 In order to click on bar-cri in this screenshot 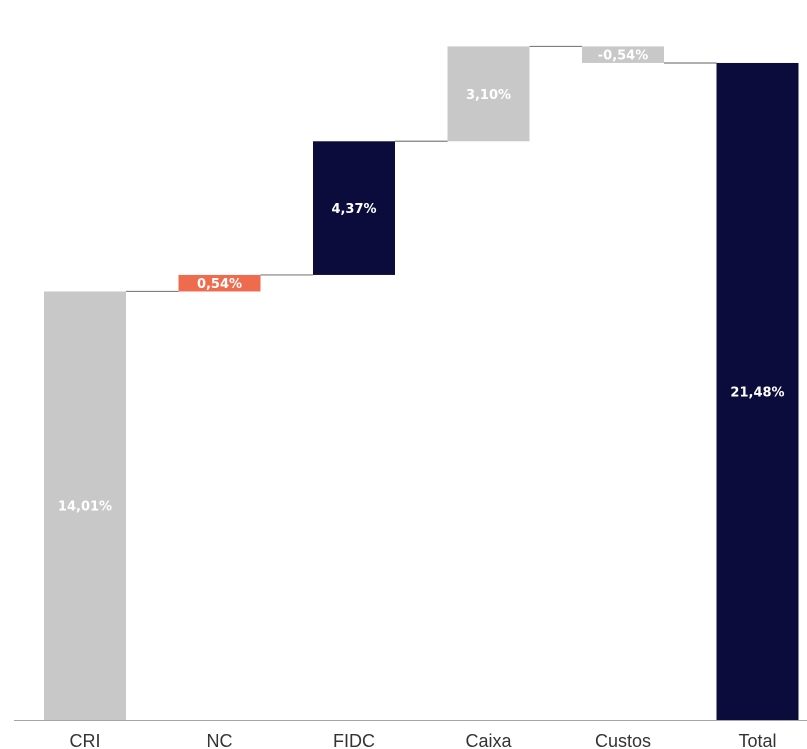, I will do `click(85, 505)`.